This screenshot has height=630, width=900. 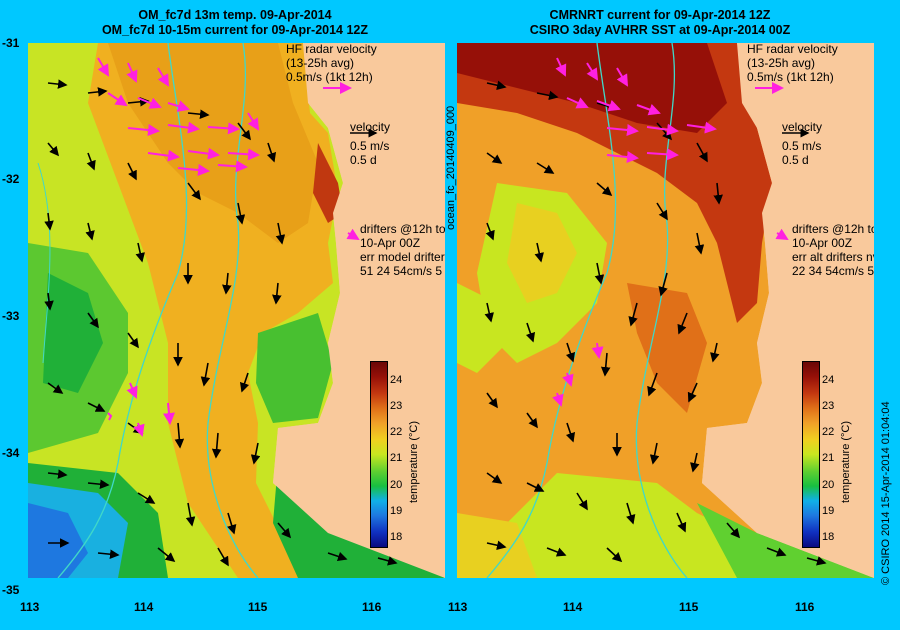 What do you see at coordinates (828, 380) in the screenshot?
I see `right-cb-tick: 24` at bounding box center [828, 380].